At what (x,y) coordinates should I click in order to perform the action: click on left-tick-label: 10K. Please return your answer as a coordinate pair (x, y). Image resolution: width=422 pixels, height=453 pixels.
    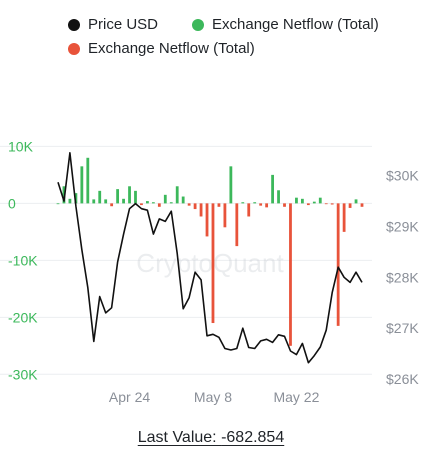
    Looking at the image, I should click on (21, 146).